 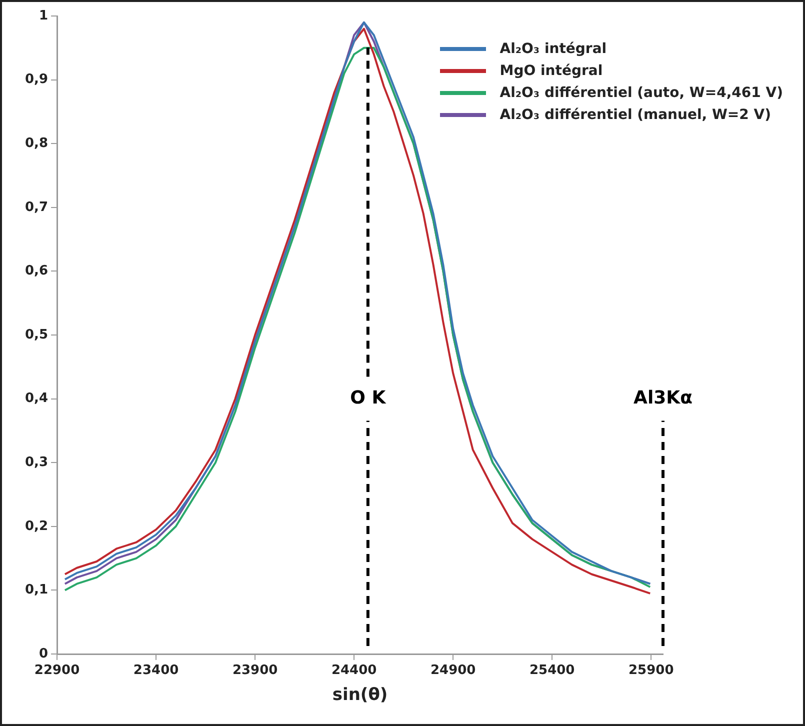 I want to click on x-tick-label: 24900, so click(x=453, y=670).